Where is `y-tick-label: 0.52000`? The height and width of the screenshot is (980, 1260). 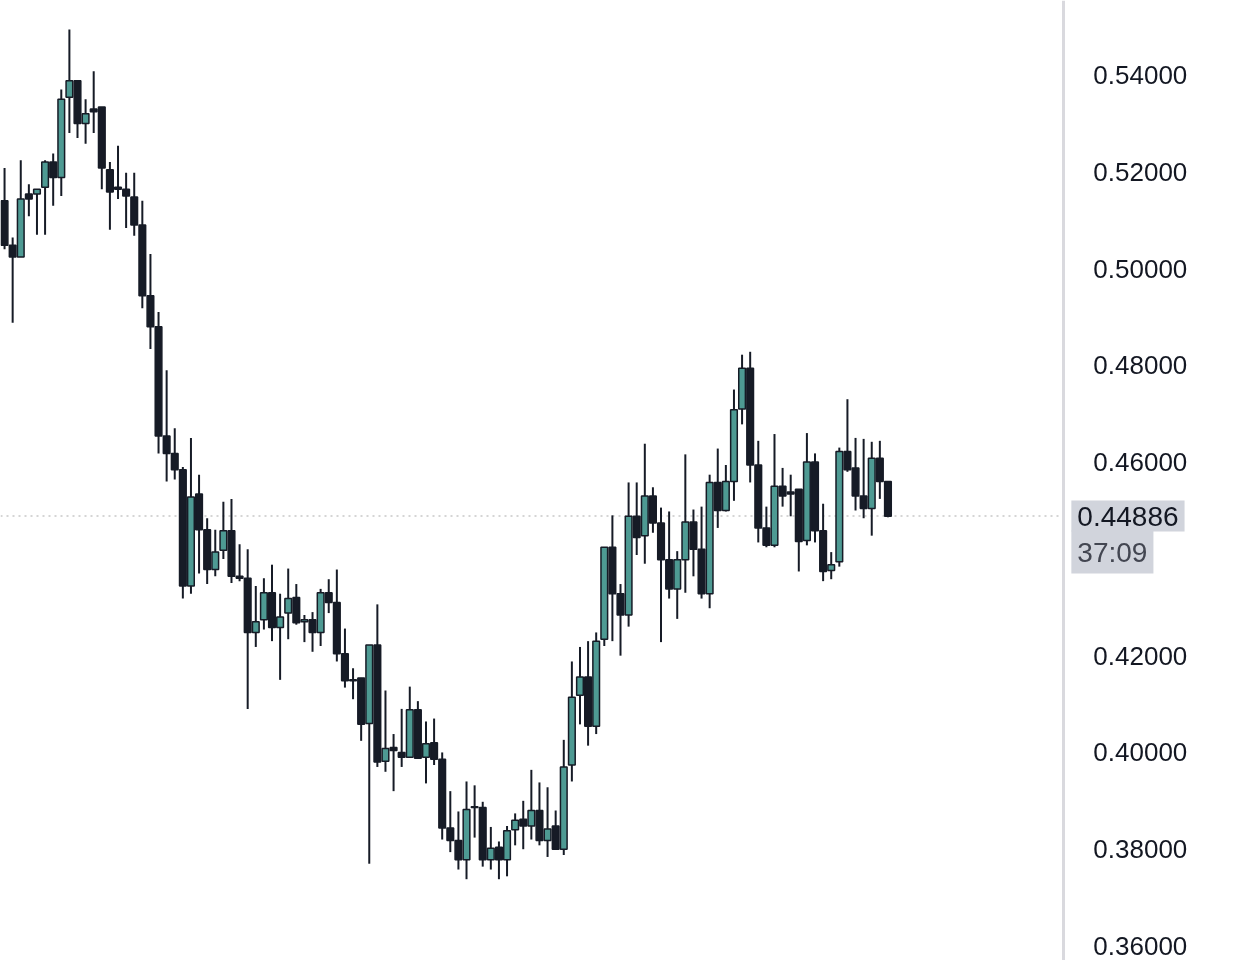 y-tick-label: 0.52000 is located at coordinates (1140, 171).